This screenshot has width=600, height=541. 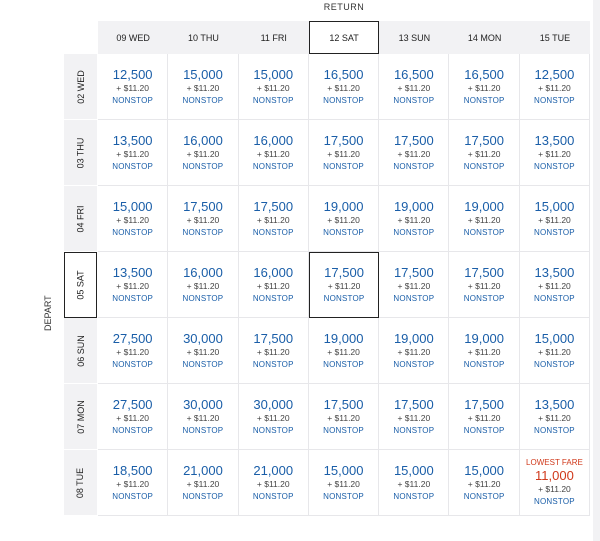 I want to click on depart-date-label: 03 THU, so click(x=80, y=152).